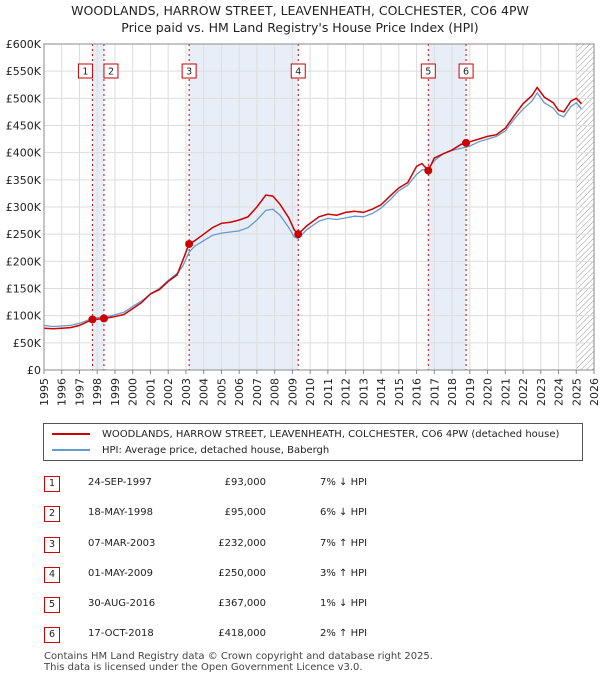  I want to click on x-tick-label: 2003, so click(186, 392).